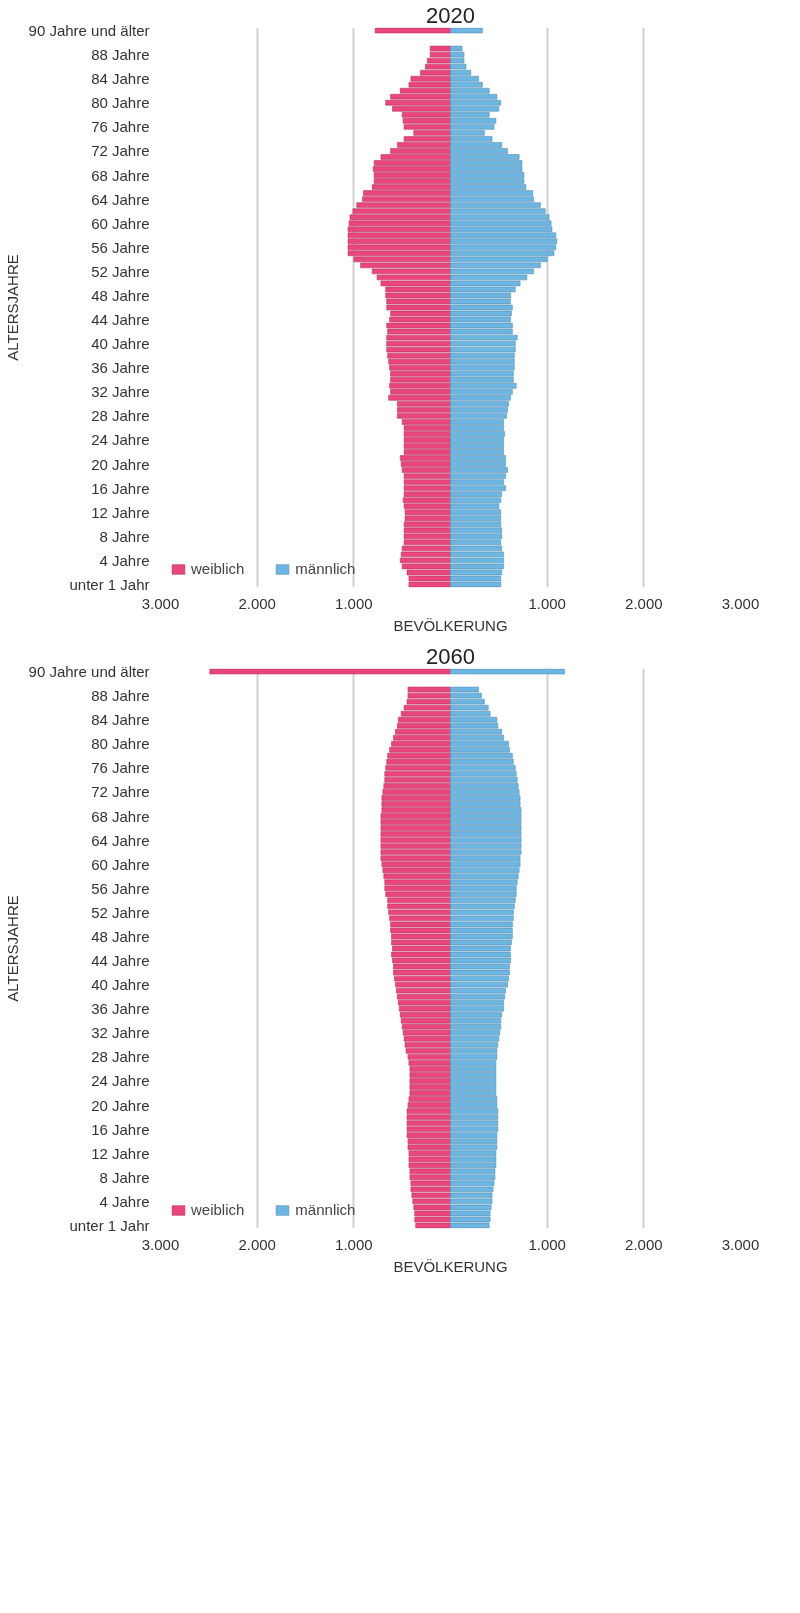 Image resolution: width=800 pixels, height=1613 pixels. Describe the element at coordinates (450, 656) in the screenshot. I see `chart-title: 2060` at that location.